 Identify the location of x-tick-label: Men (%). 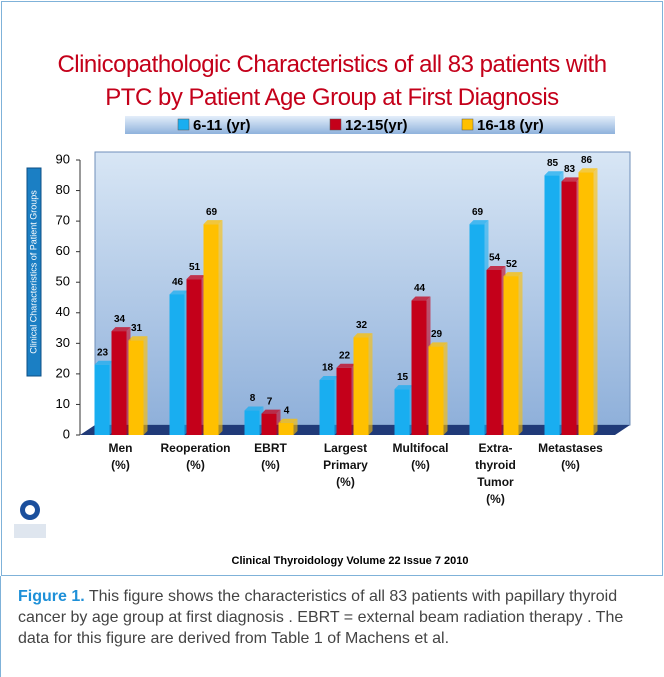
(120, 456).